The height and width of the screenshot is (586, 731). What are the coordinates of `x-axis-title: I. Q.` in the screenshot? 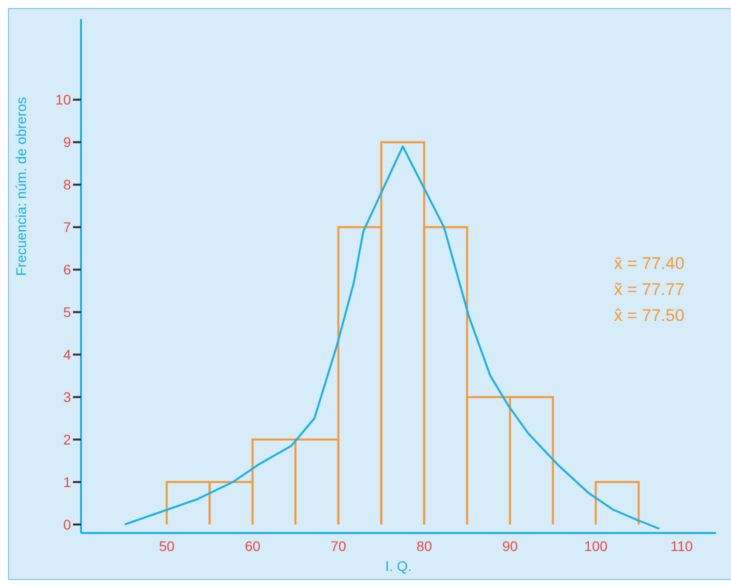 It's located at (398, 566).